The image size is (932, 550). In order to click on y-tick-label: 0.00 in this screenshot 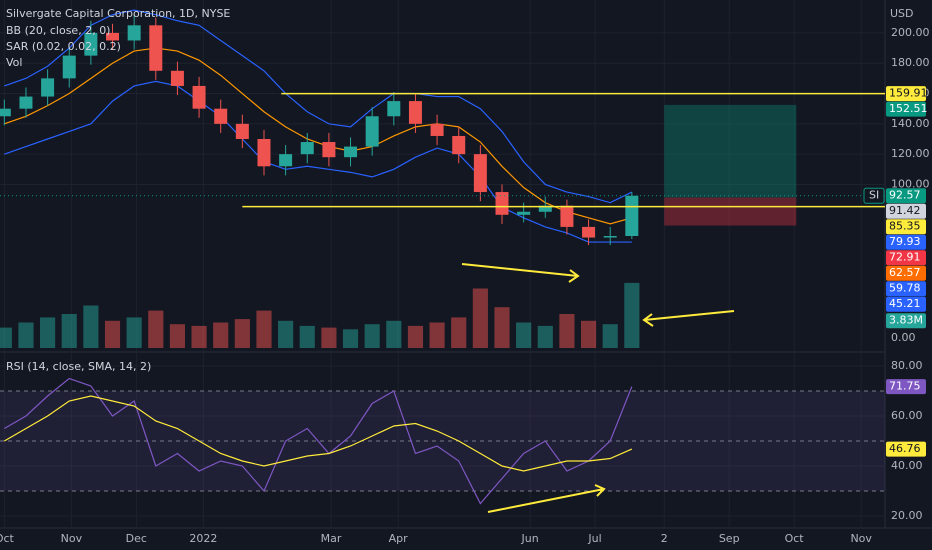, I will do `click(903, 337)`.